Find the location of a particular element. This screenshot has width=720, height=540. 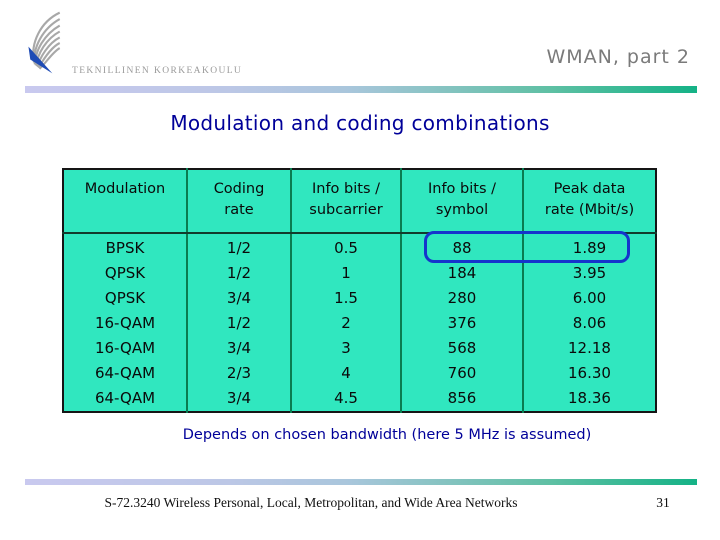

cell-info-bits-subcarrier: 3 is located at coordinates (345, 348).